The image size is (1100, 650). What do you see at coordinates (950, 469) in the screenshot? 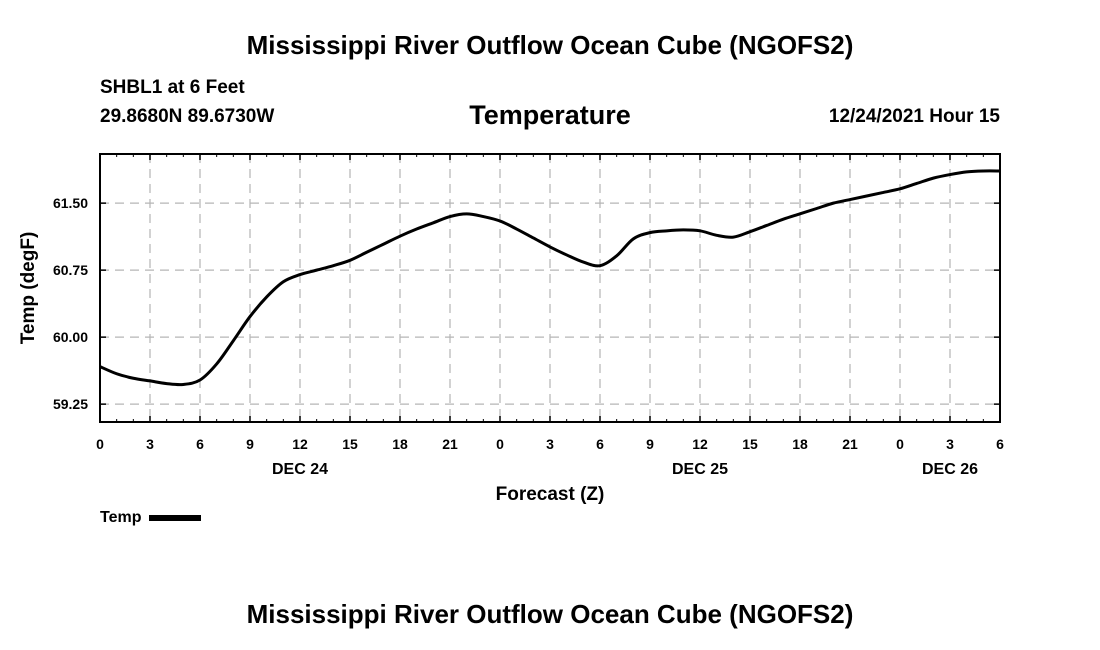
I see `date-label: DEC 26` at bounding box center [950, 469].